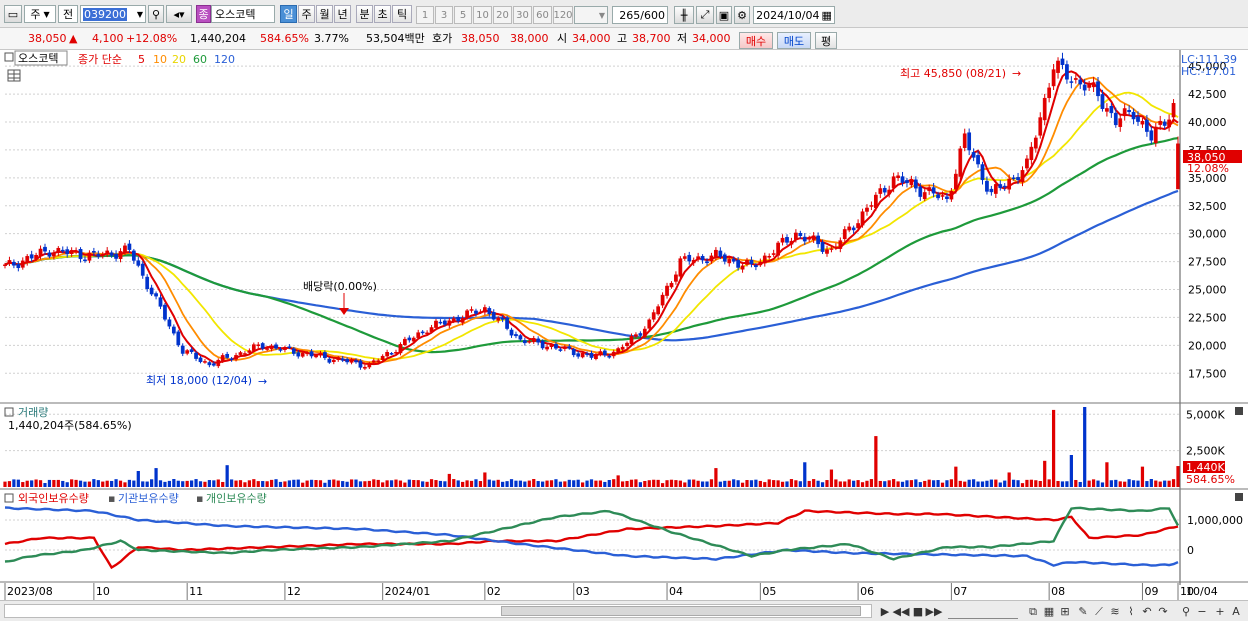  I want to click on redo-icon: ↷, so click(1163, 611).